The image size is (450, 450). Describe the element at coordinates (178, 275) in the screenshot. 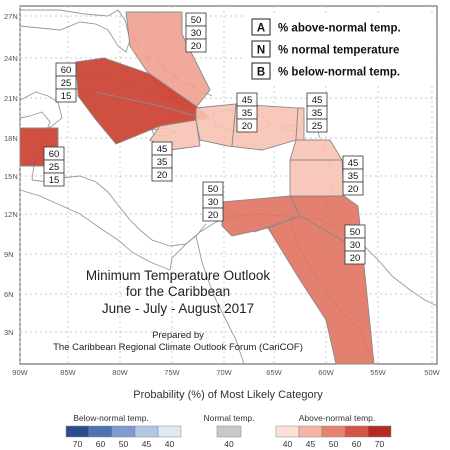

I see `title-line-1: Minimum Temperature Outlook` at that location.